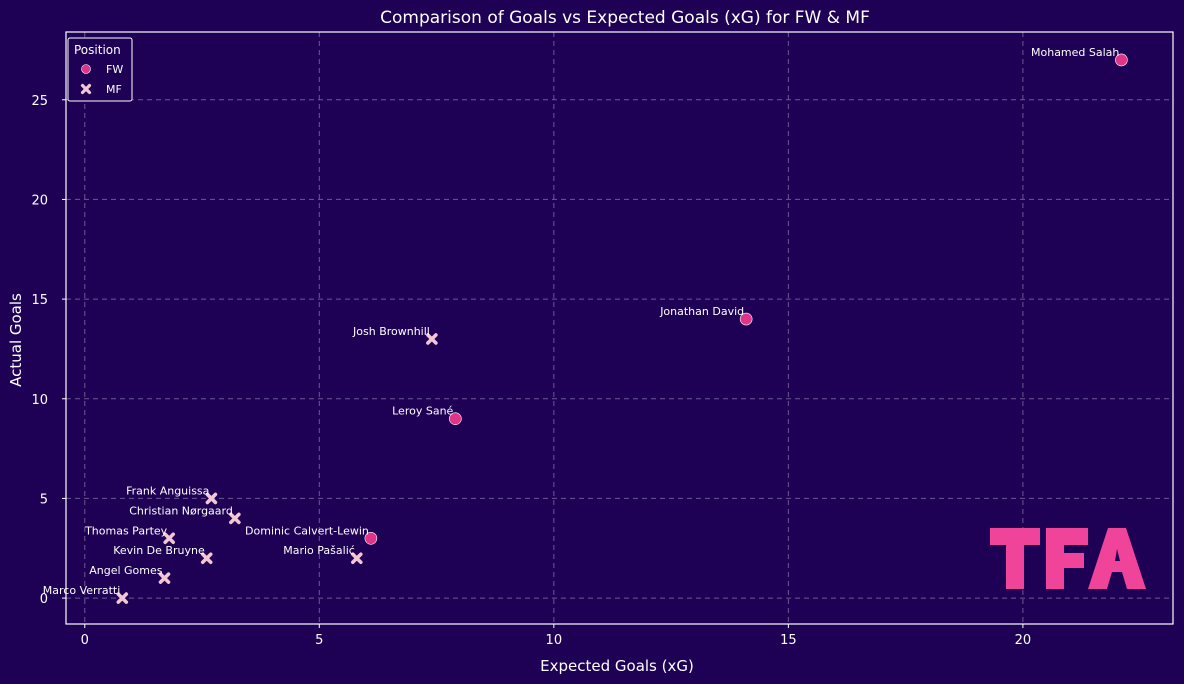  Describe the element at coordinates (455, 418) in the screenshot. I see `point-leroy-sane` at that location.